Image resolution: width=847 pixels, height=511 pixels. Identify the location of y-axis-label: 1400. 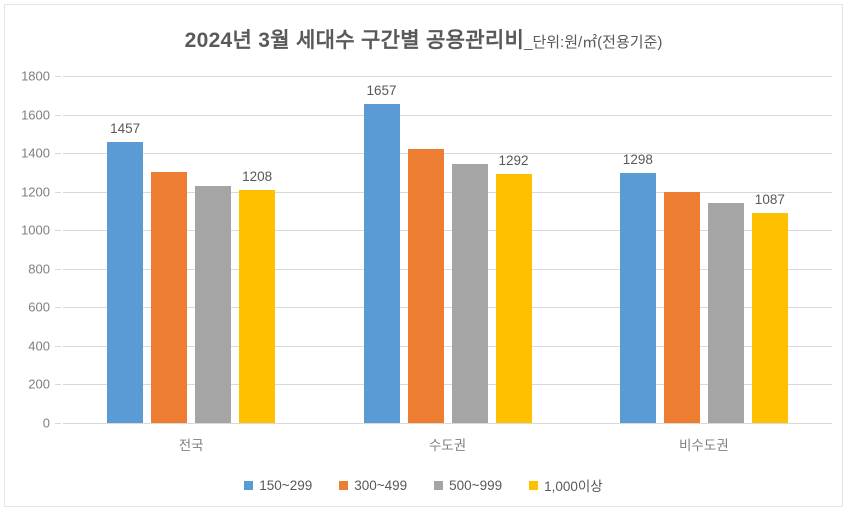
(35, 153).